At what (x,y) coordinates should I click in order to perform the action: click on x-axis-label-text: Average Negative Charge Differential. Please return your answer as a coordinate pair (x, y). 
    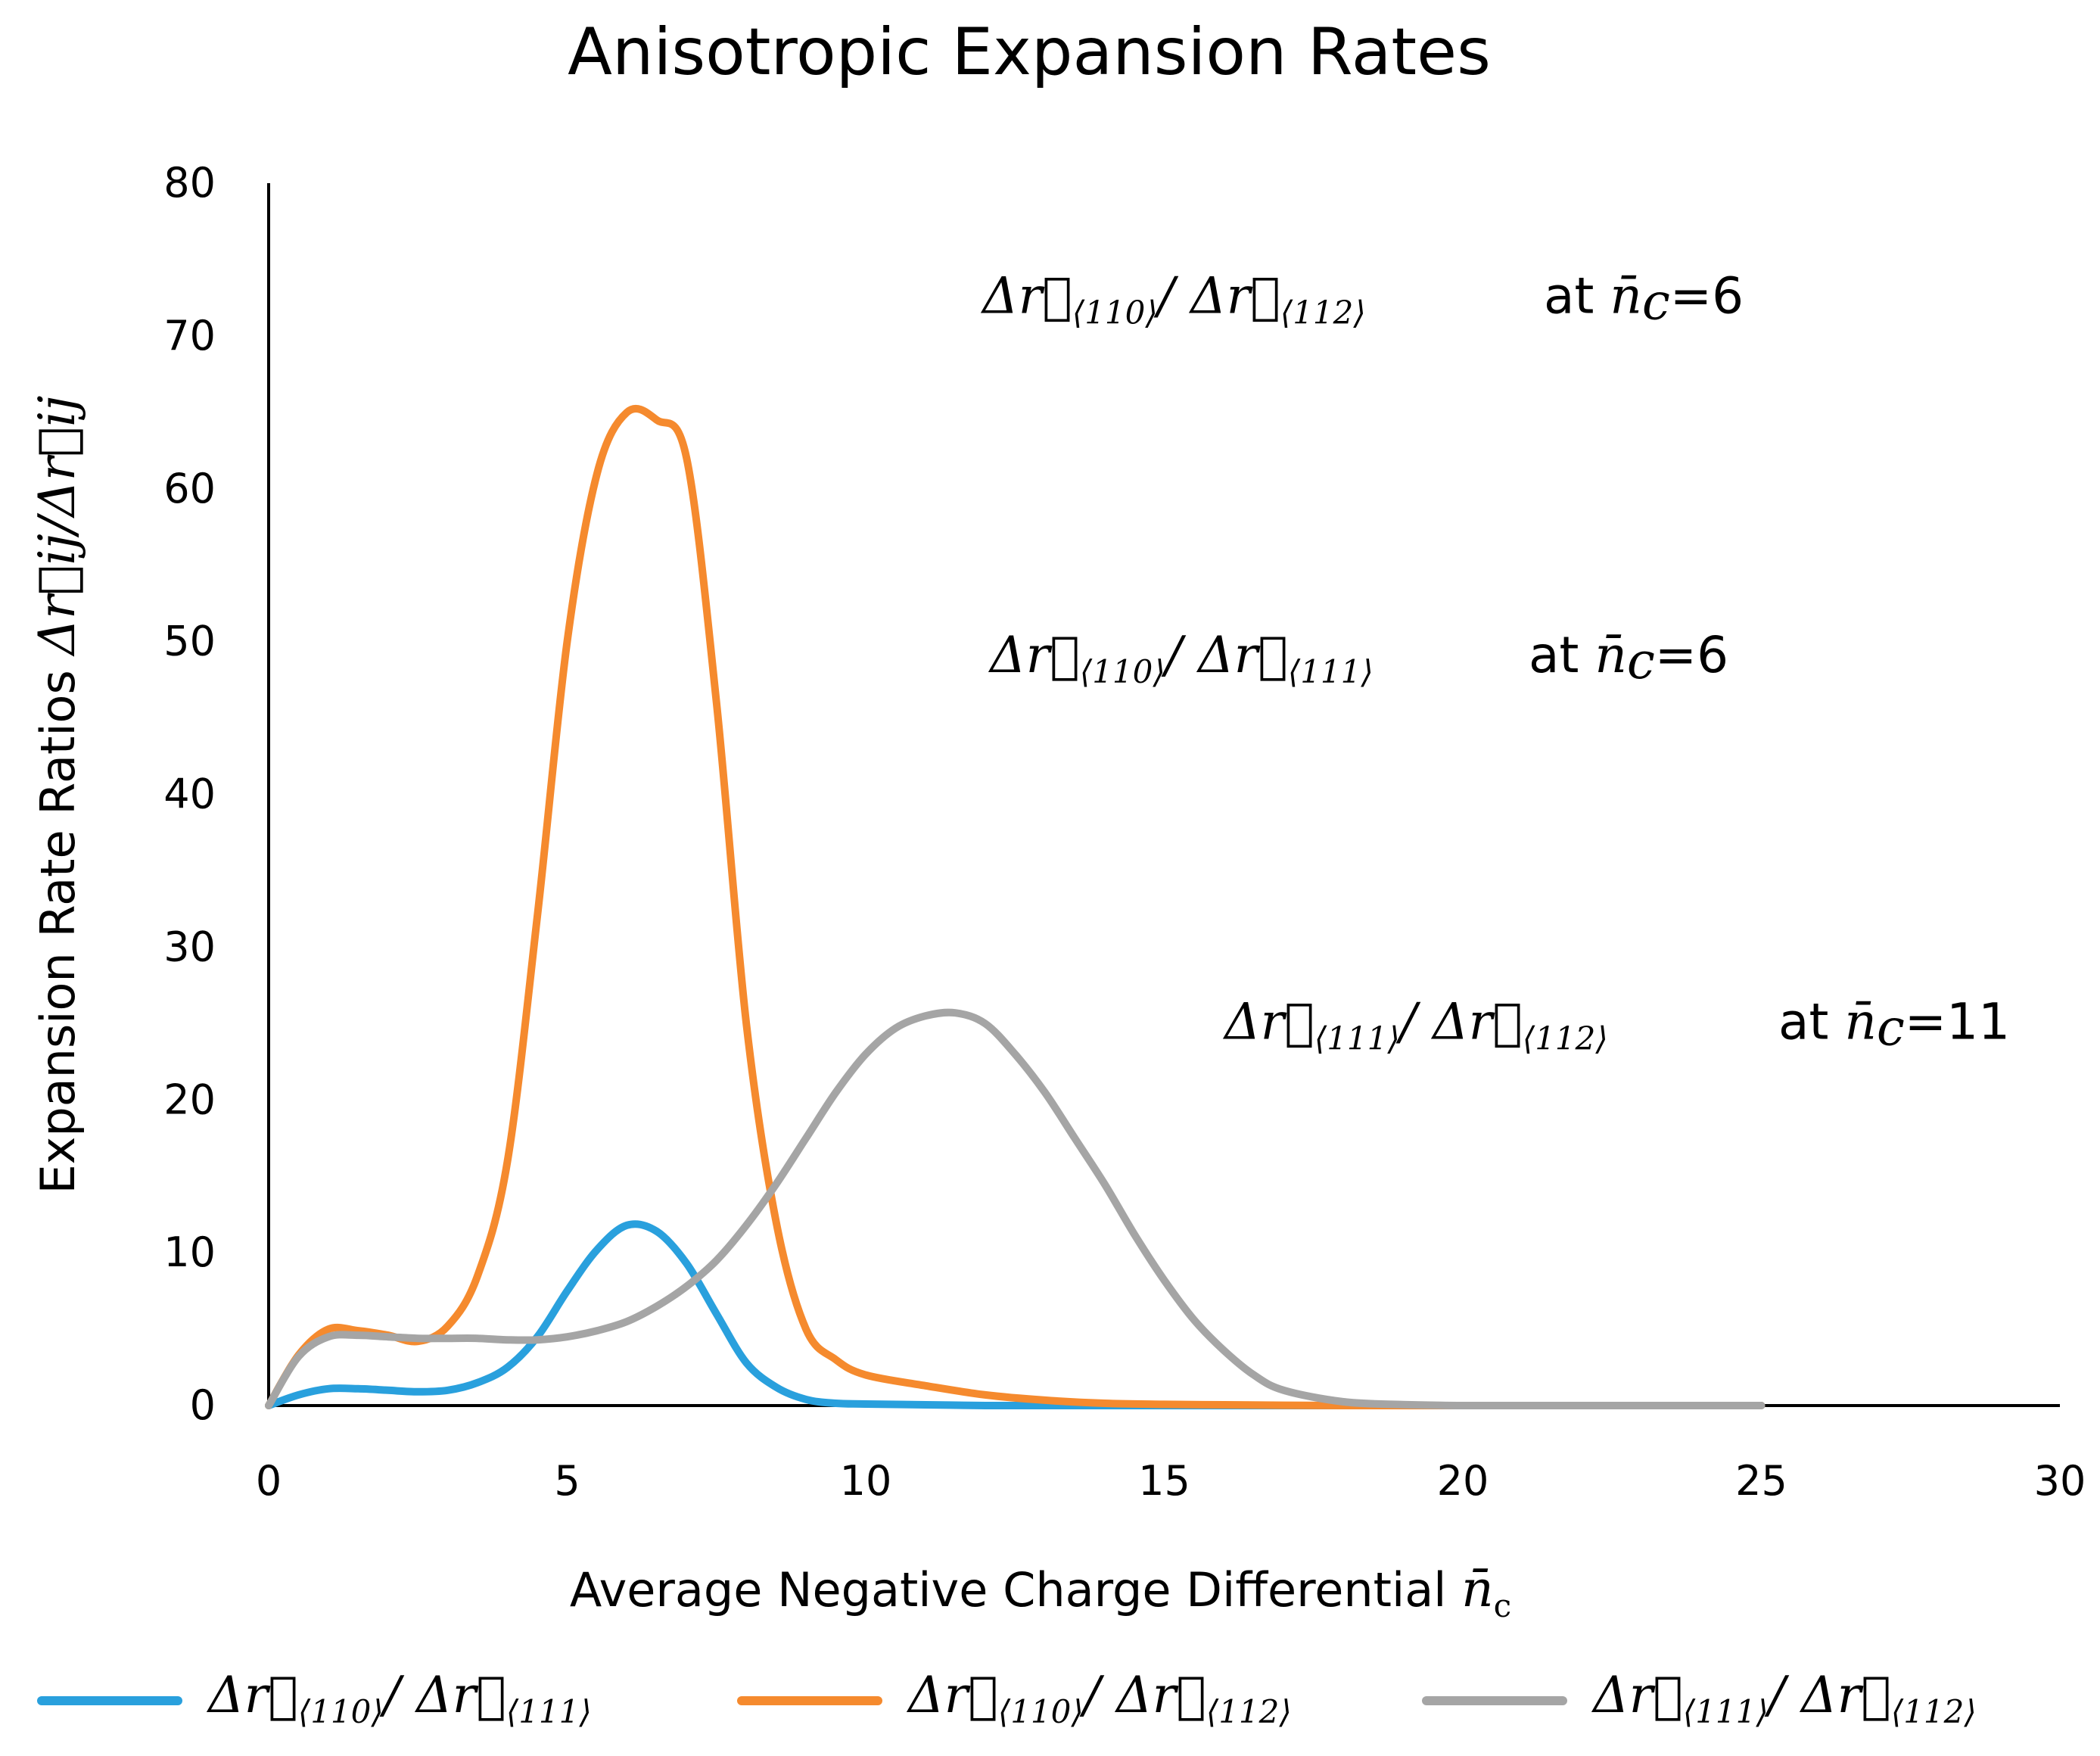
    Looking at the image, I should click on (1015, 1589).